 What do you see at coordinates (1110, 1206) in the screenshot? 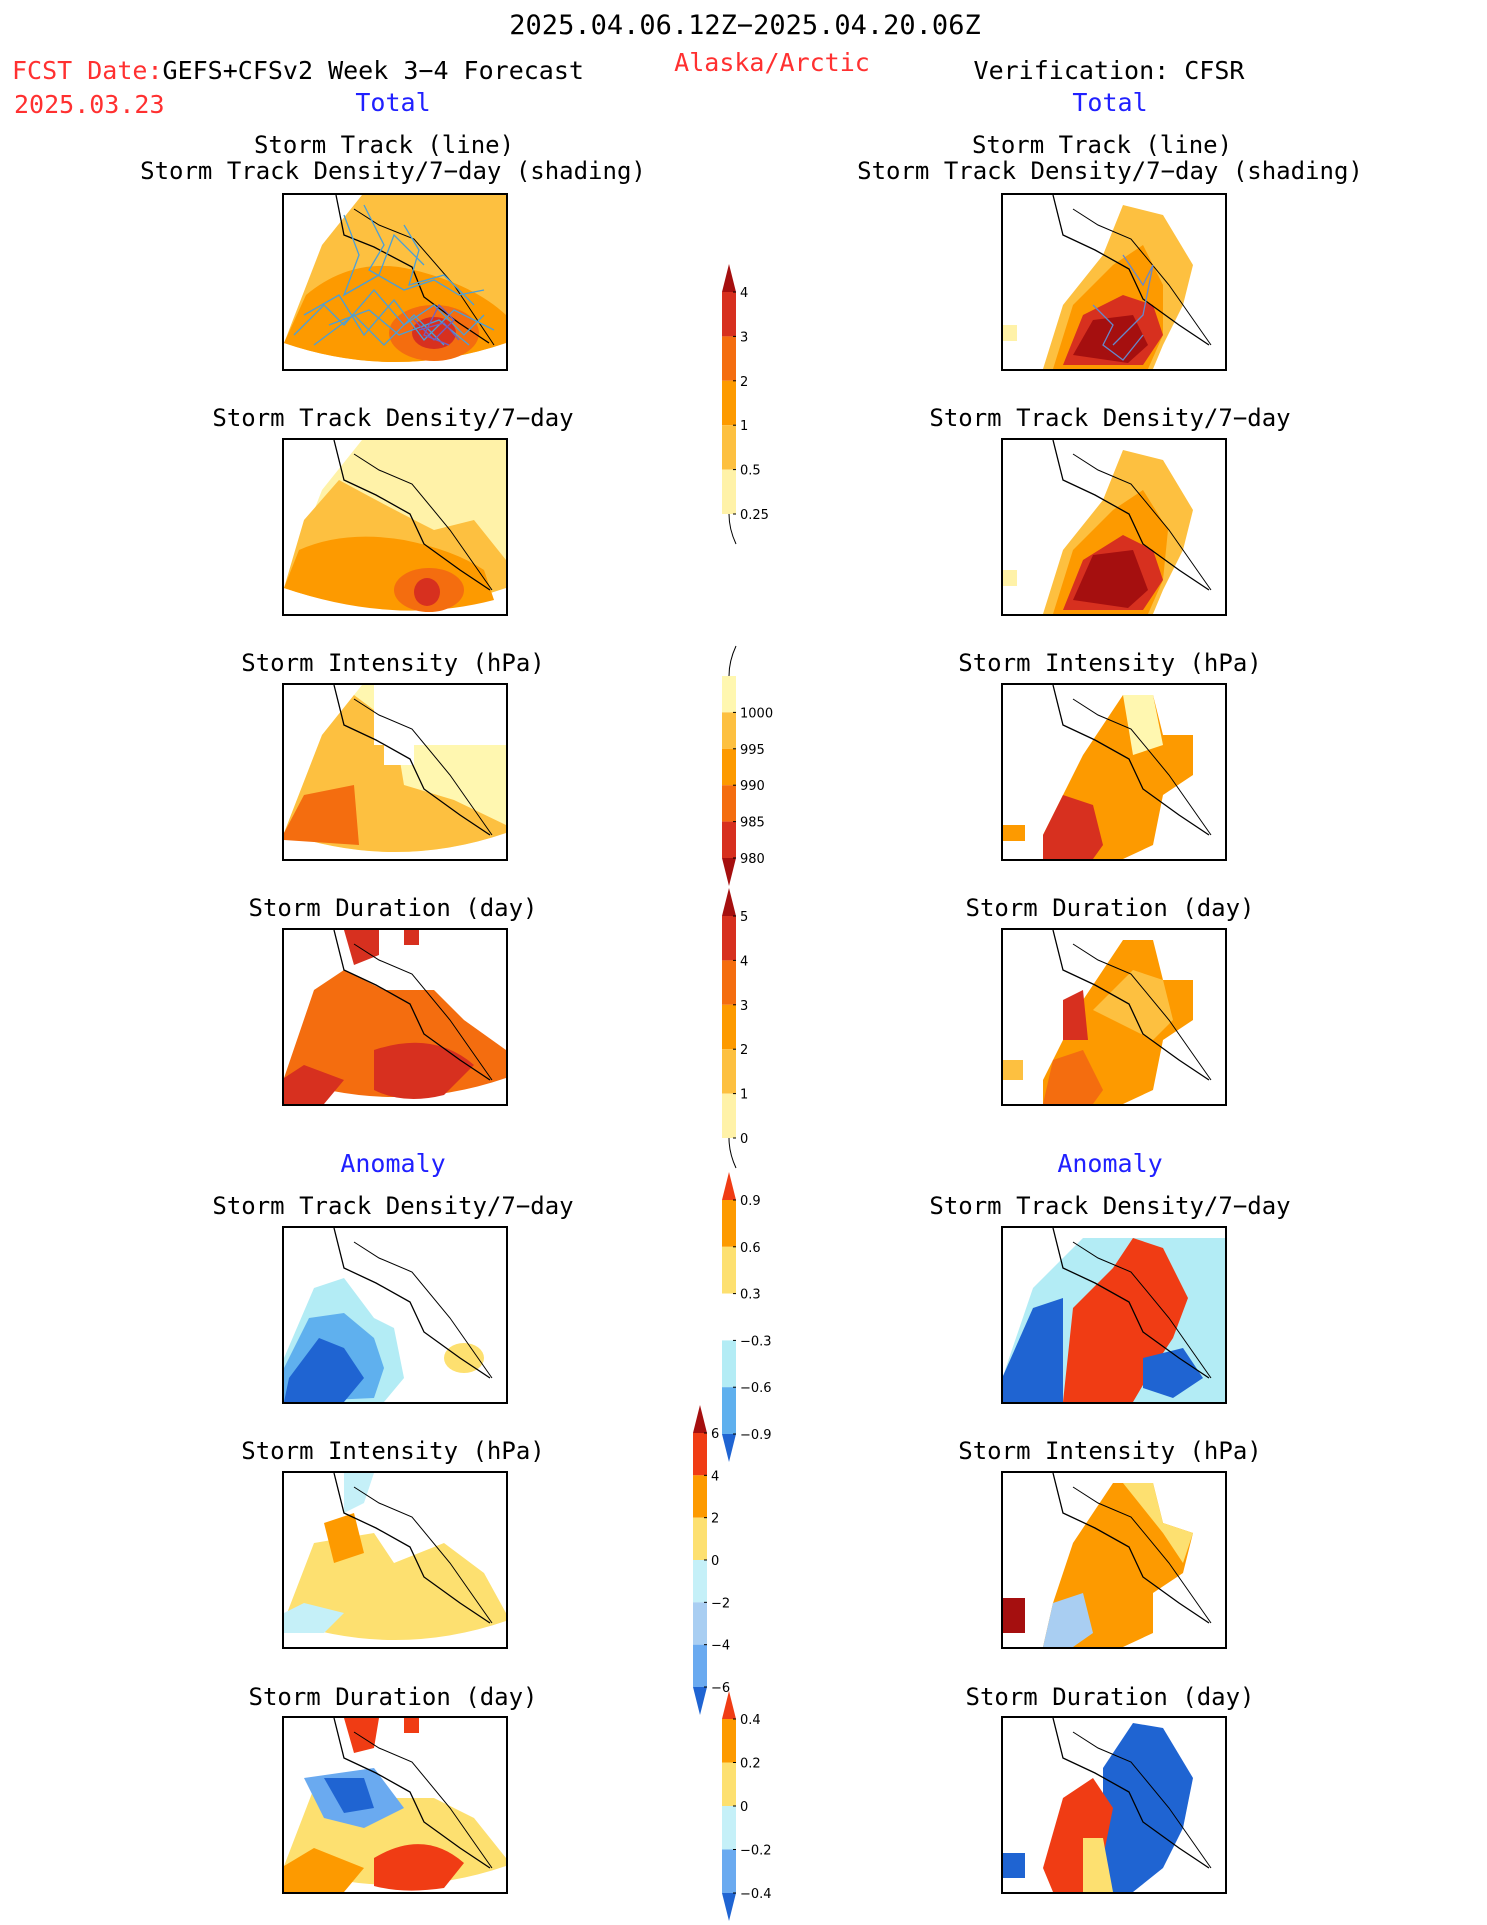
I see `right-panel-5-title: Storm Track Density/7−day` at bounding box center [1110, 1206].